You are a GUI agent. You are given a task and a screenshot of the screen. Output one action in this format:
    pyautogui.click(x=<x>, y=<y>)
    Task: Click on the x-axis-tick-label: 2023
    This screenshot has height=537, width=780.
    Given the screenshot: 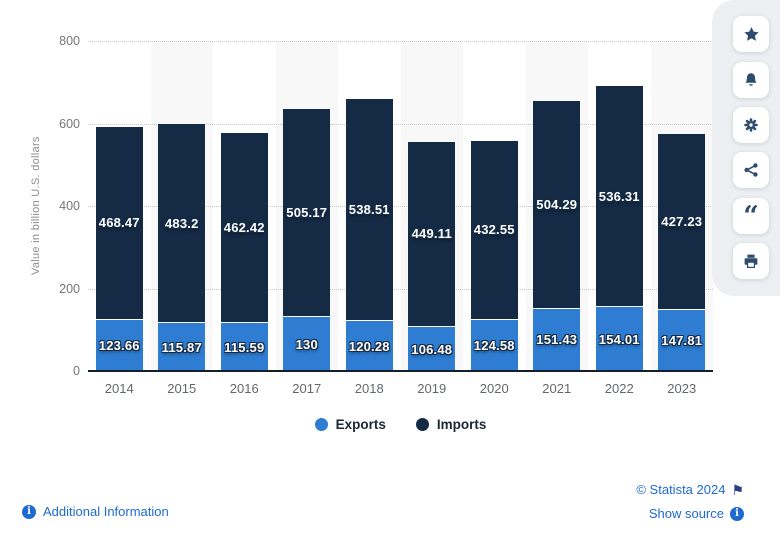 What is the action you would take?
    pyautogui.click(x=682, y=388)
    